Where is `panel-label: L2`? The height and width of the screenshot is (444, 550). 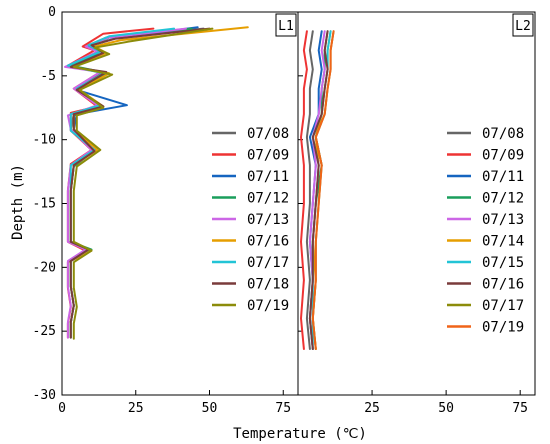 panel-label: L2 is located at coordinates (523, 26).